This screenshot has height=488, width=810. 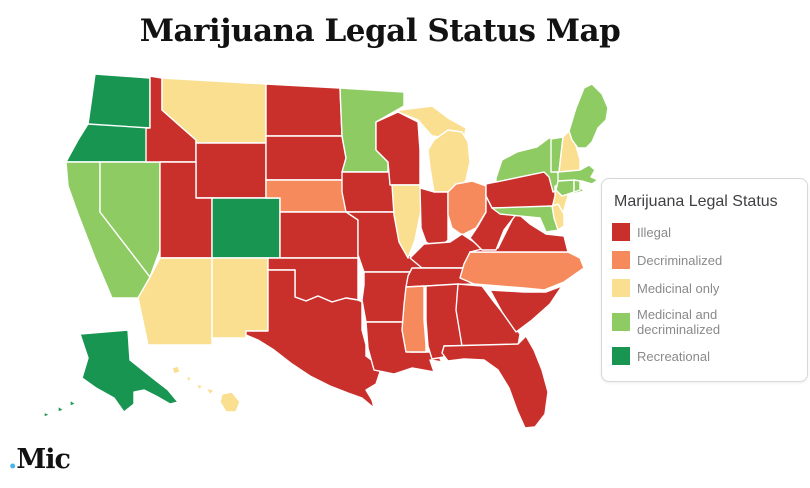 I want to click on state-wy, so click(x=231, y=170).